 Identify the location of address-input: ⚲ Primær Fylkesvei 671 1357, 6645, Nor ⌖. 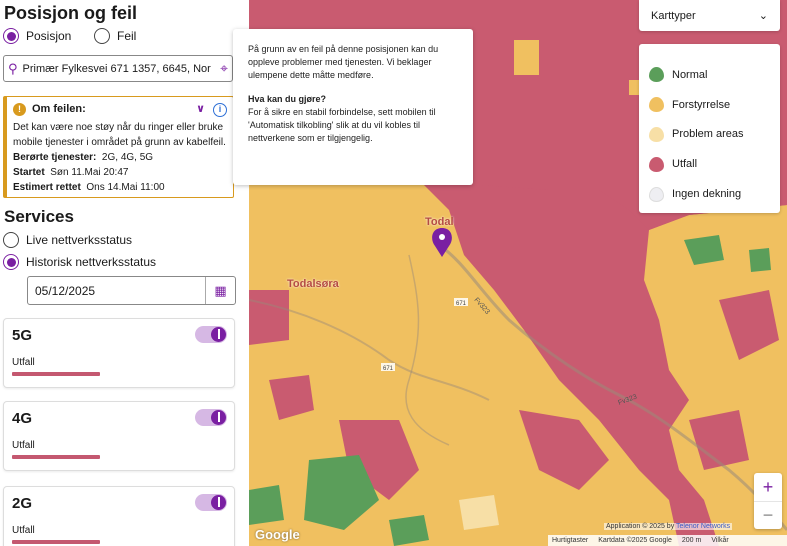
(118, 68).